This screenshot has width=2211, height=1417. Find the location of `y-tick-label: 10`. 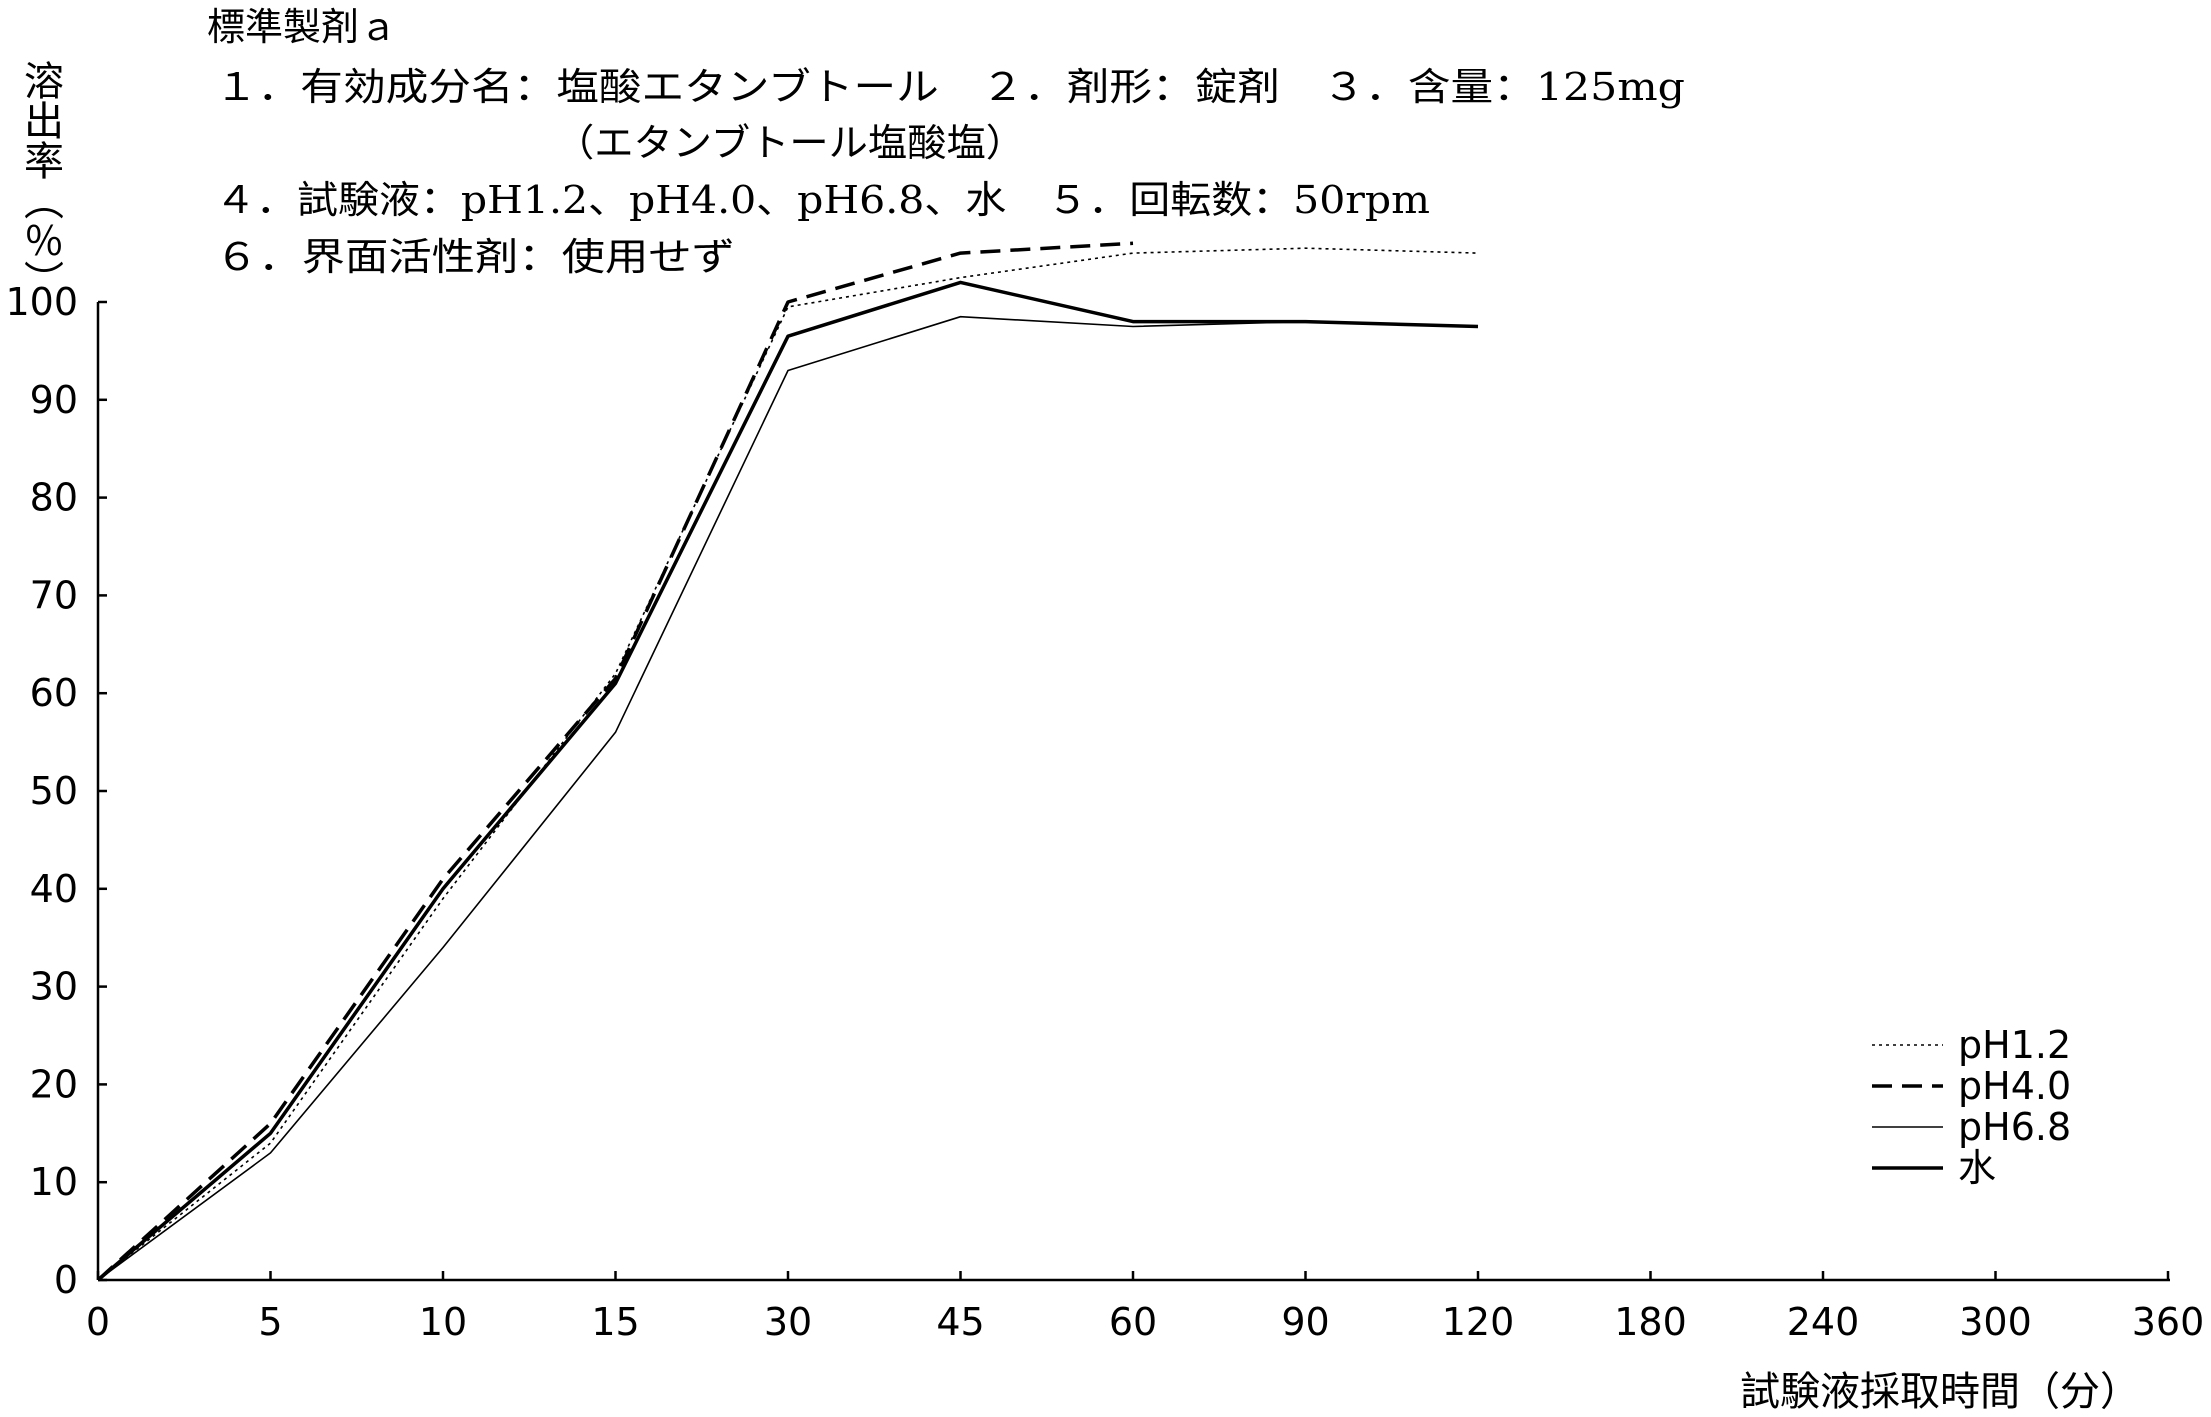

y-tick-label: 10 is located at coordinates (54, 1182).